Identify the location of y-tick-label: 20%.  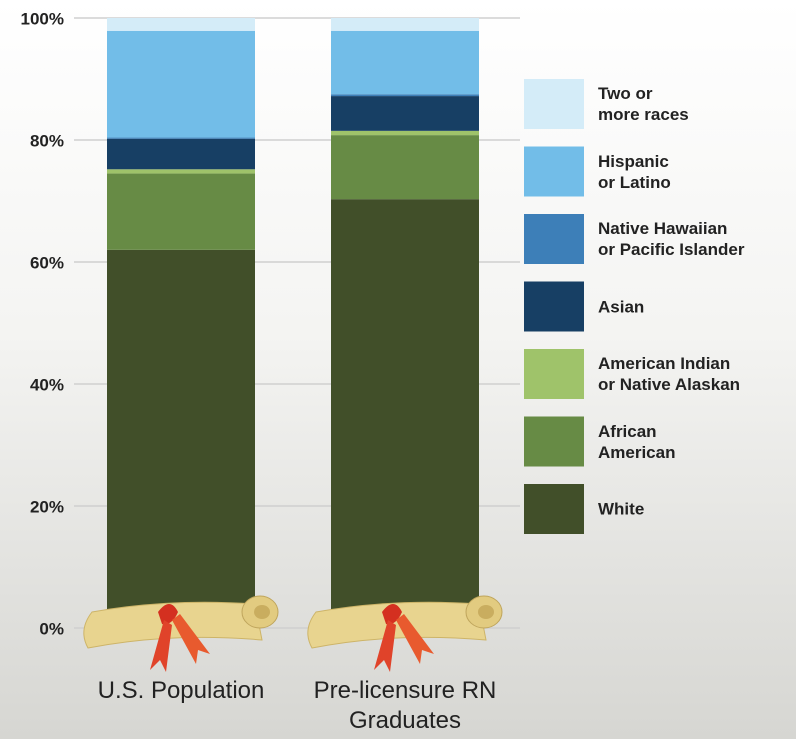
(47, 506).